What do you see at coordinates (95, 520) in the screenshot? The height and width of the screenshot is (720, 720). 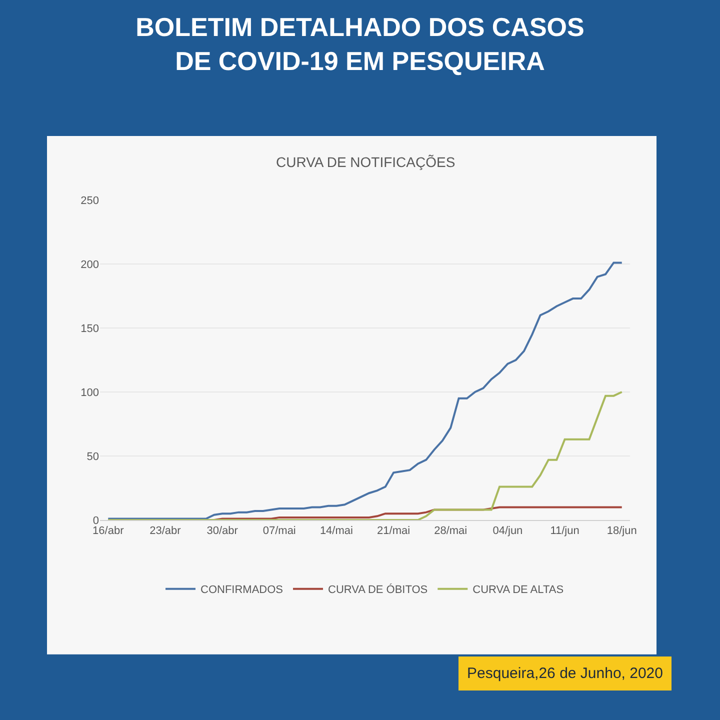 I see `y-tick-label: 0` at bounding box center [95, 520].